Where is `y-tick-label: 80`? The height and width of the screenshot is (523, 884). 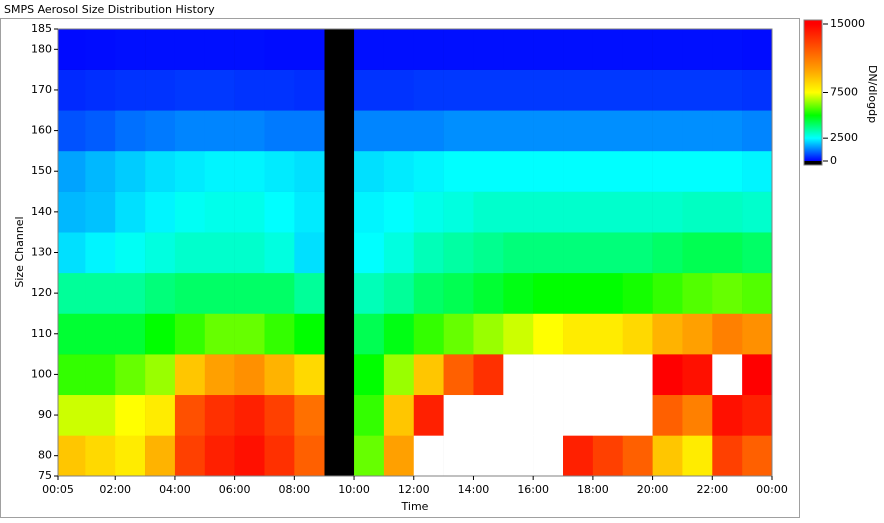
y-tick-label: 80 is located at coordinates (45, 455).